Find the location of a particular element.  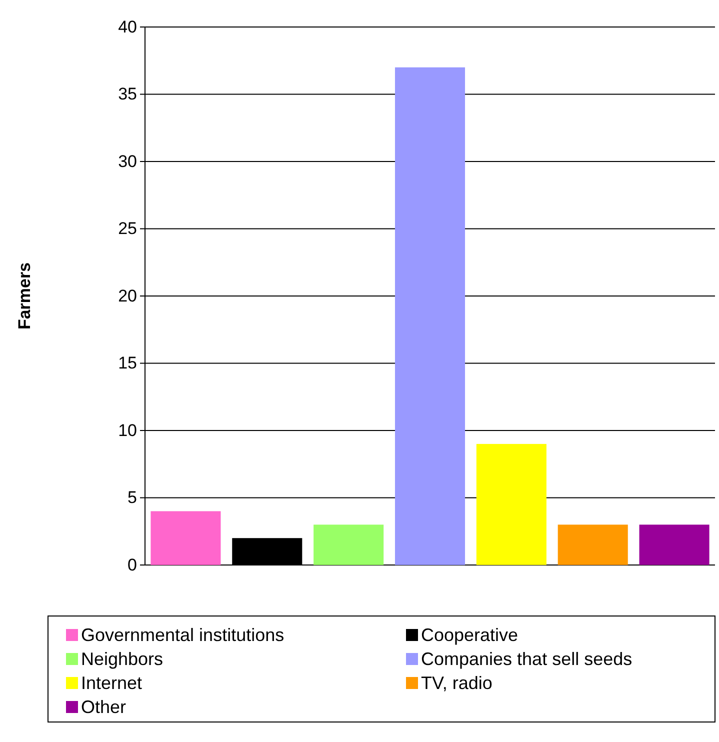

y-tick-label: 5 is located at coordinates (132, 498).